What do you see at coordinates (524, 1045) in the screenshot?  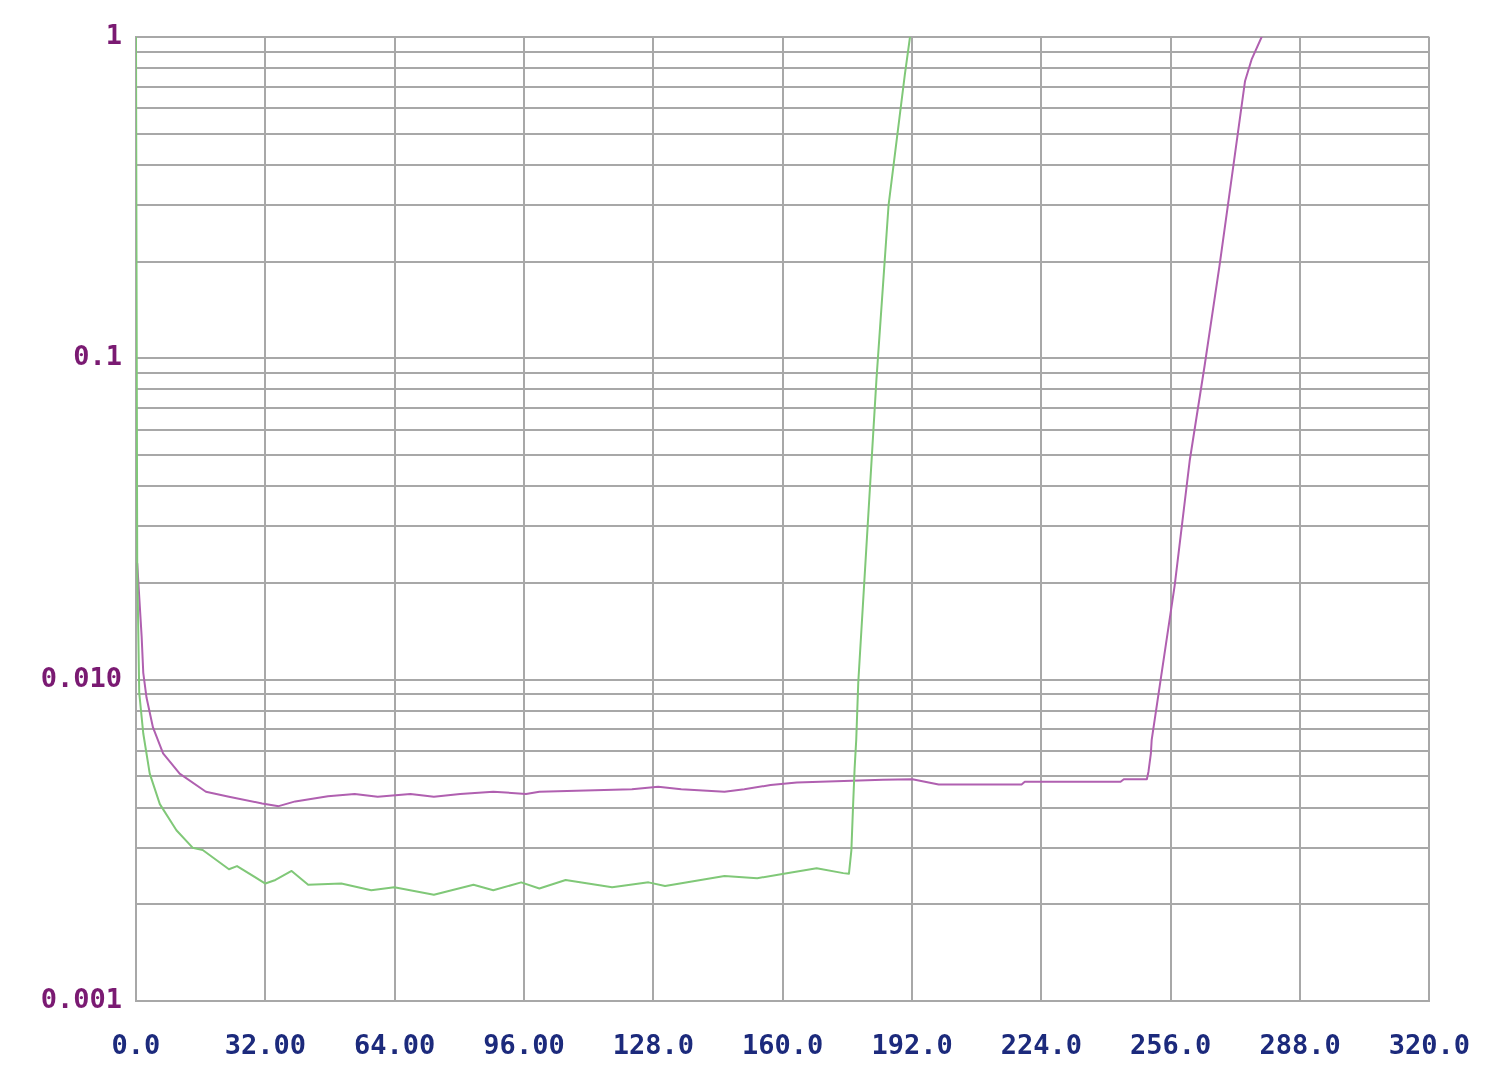 I see `x-tick-label: 96.00` at bounding box center [524, 1045].